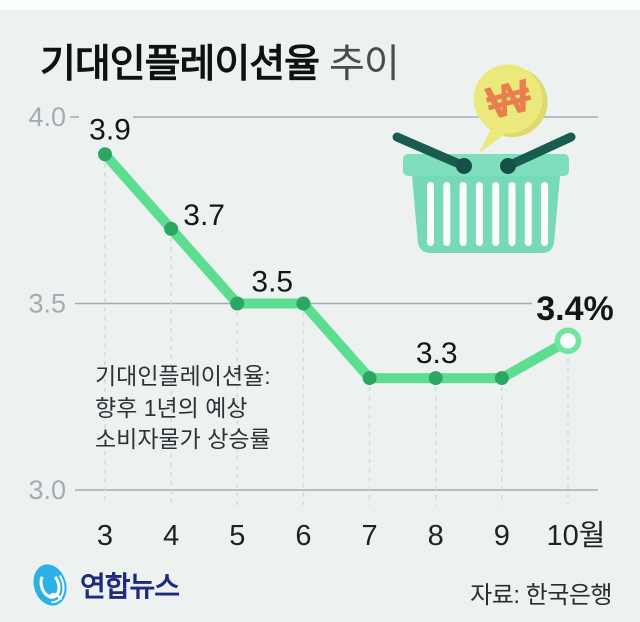 This screenshot has width=640, height=622. I want to click on x-axis-label: 5, so click(237, 536).